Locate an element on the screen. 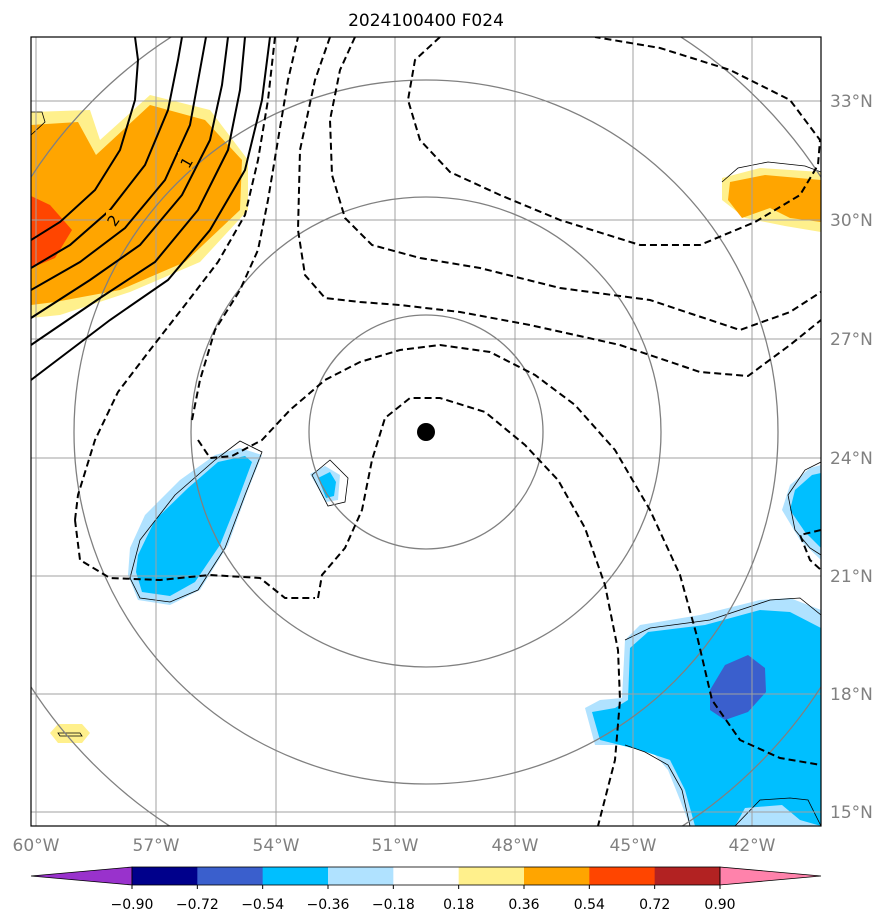 The height and width of the screenshot is (924, 891). lat-label-18n: 18°N is located at coordinates (851, 695).